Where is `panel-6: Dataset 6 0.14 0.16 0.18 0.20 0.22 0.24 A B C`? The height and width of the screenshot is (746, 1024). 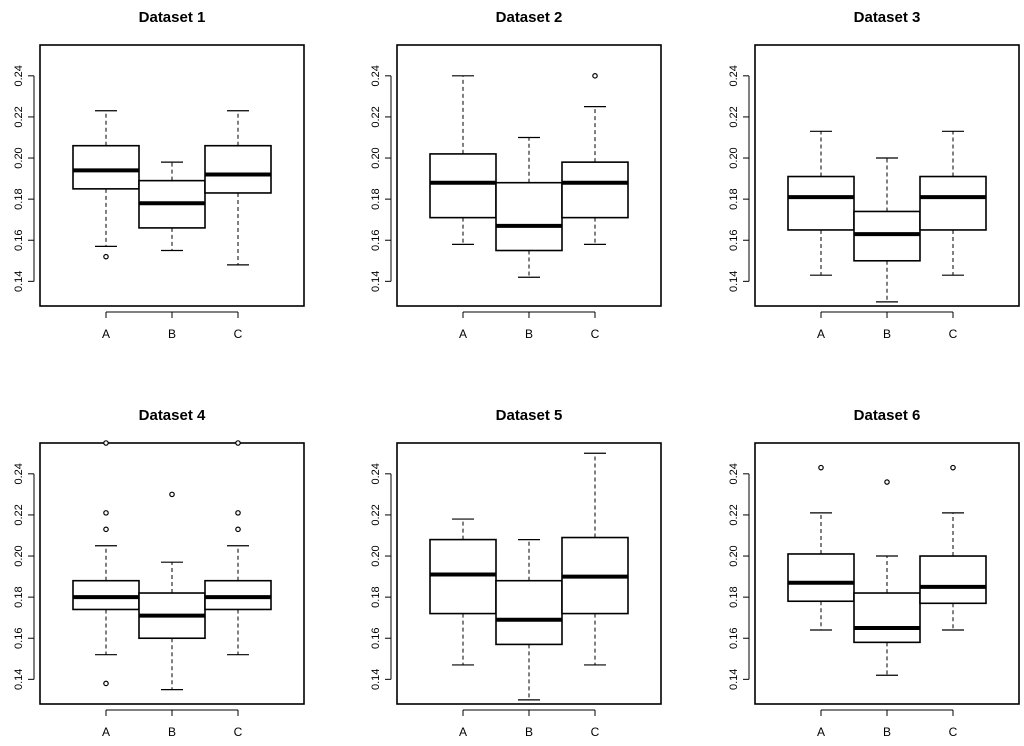 panel-6: Dataset 6 0.14 0.16 0.18 0.20 0.22 0.24 A B C is located at coordinates (874, 573).